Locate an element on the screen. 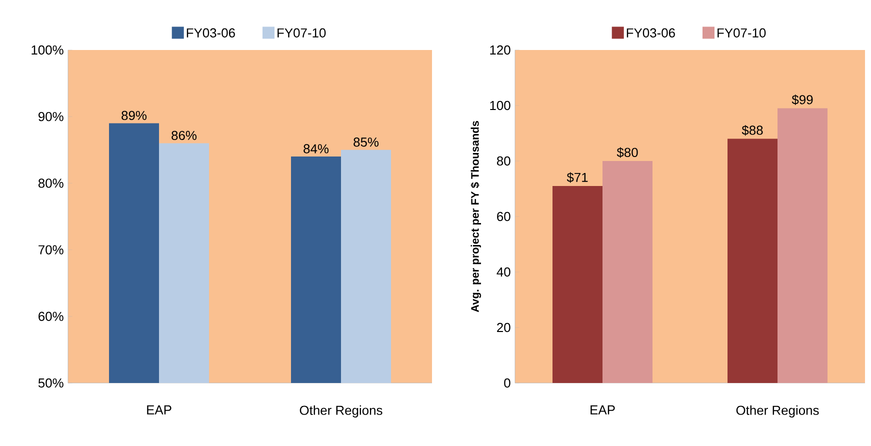 This screenshot has width=871, height=446. y-tick-label: 120 is located at coordinates (500, 50).